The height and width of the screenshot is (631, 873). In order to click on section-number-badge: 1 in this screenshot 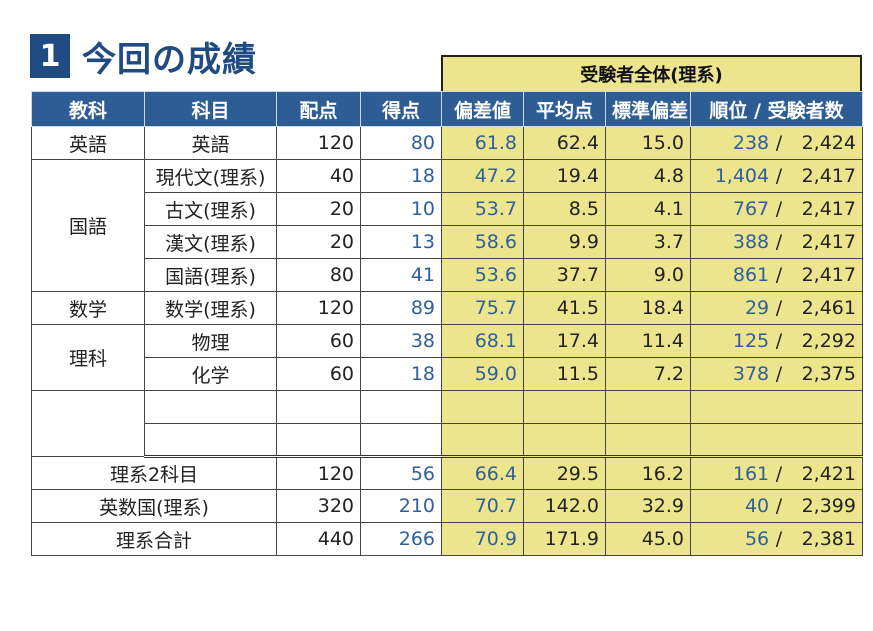, I will do `click(50, 56)`.